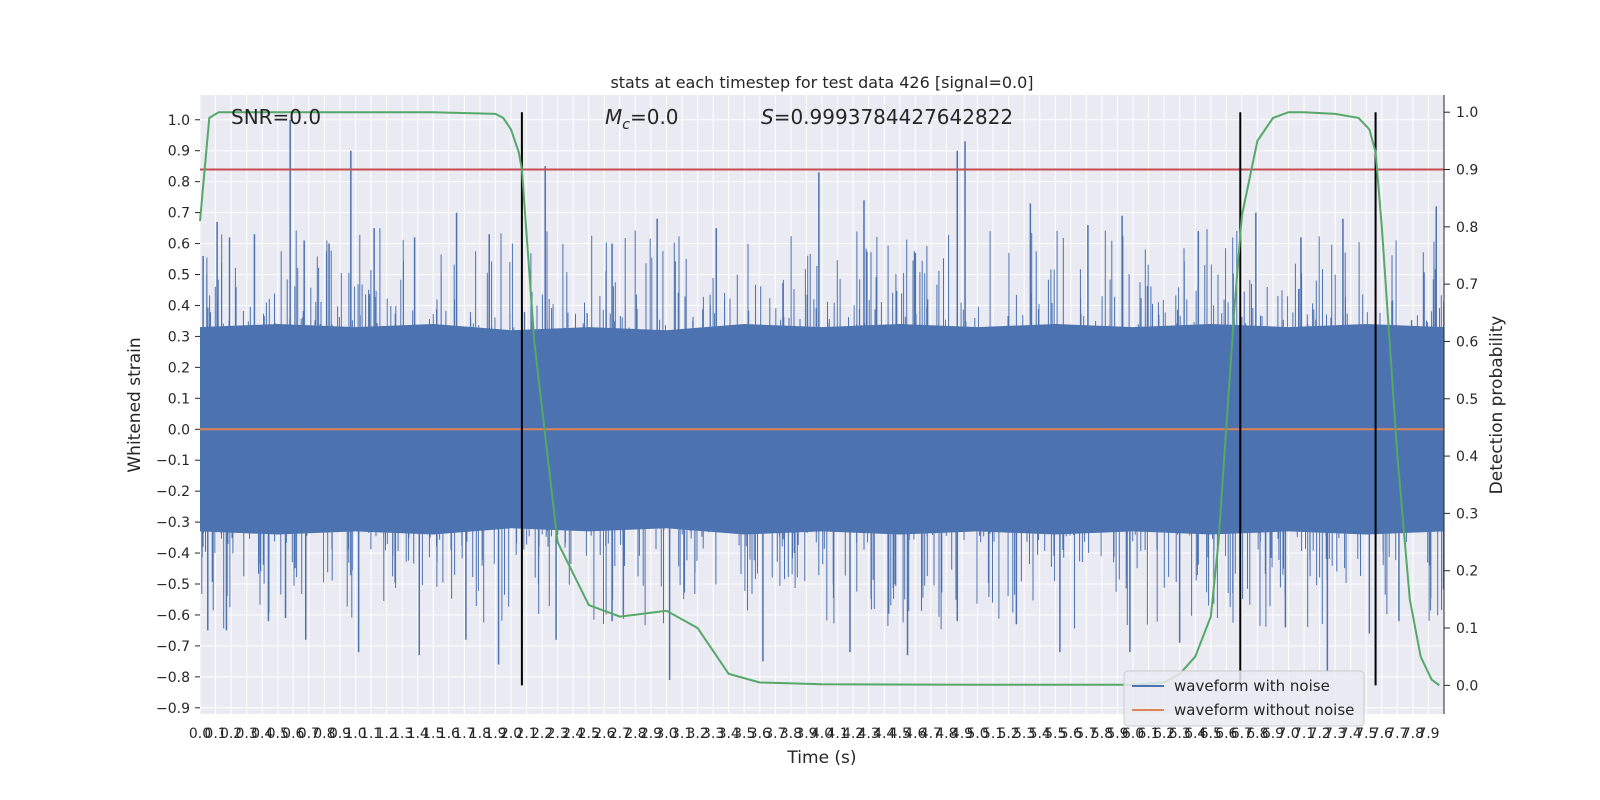 This screenshot has height=800, width=1600. What do you see at coordinates (179, 276) in the screenshot?
I see `y-left-tick-label: 0.5` at bounding box center [179, 276].